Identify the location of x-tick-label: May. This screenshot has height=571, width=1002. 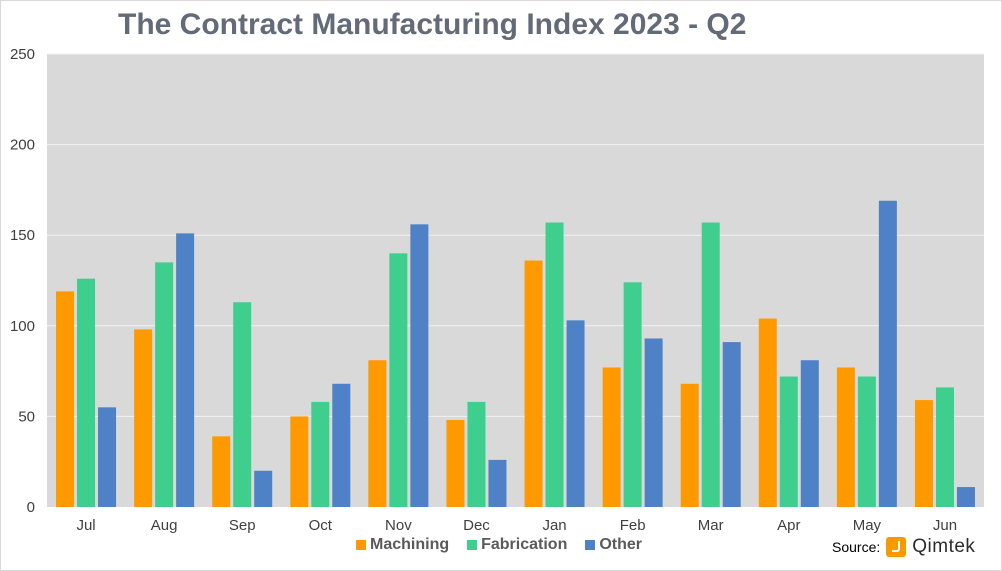
(867, 525).